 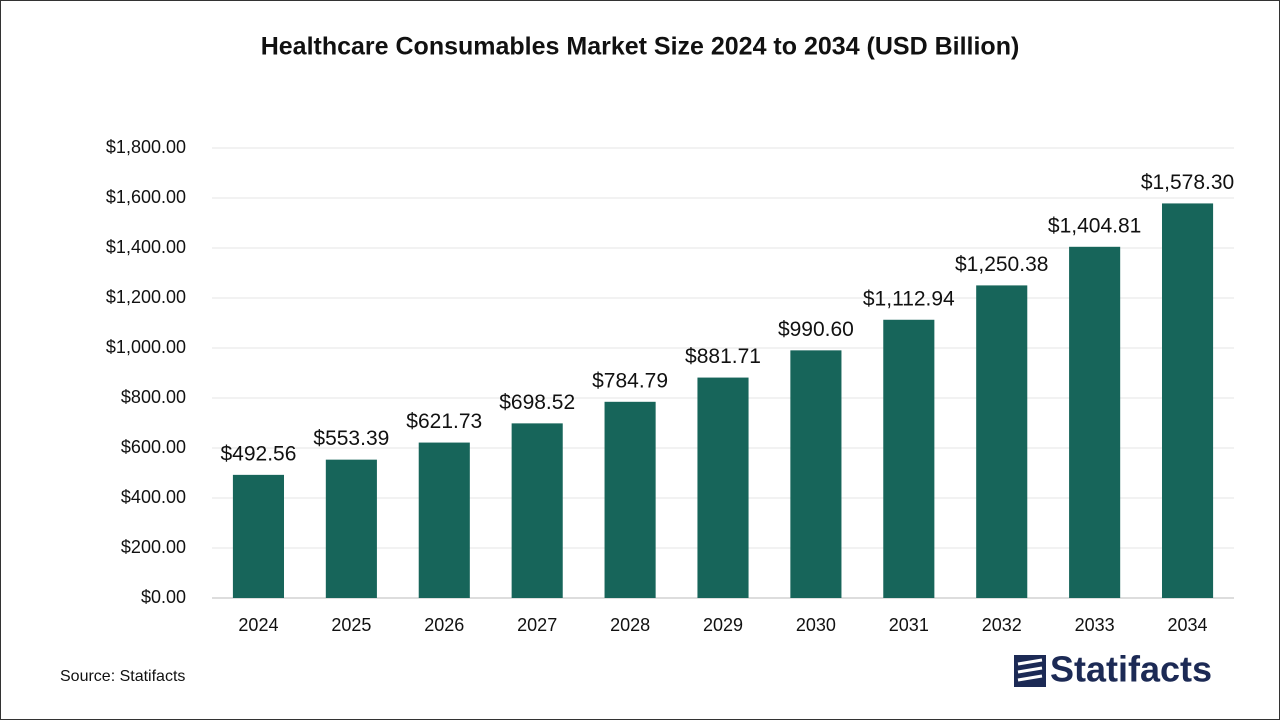 What do you see at coordinates (258, 625) in the screenshot?
I see `x-tick-label: 2024` at bounding box center [258, 625].